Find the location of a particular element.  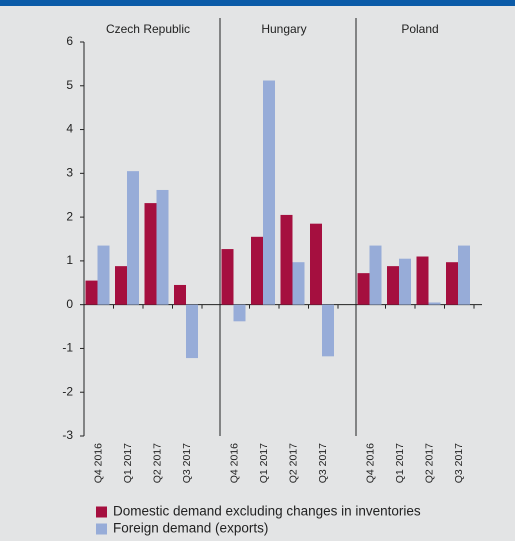

top-bar is located at coordinates (257, 3).